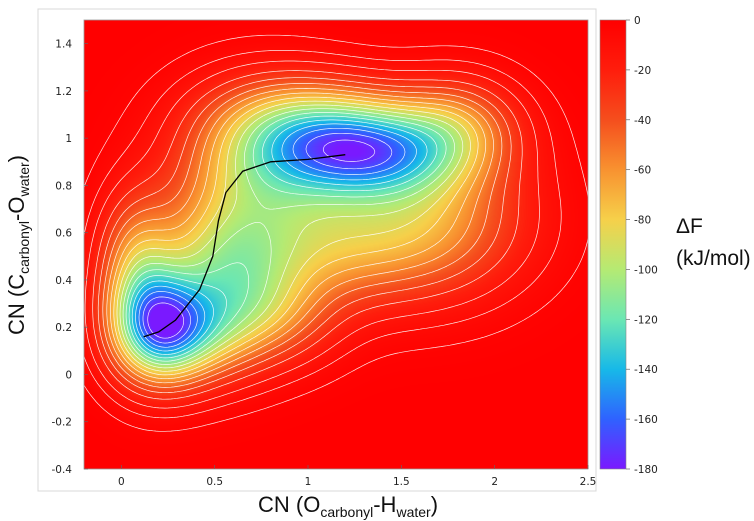 This screenshot has width=754, height=521. What do you see at coordinates (63, 45) in the screenshot?
I see `y-tick-label: 1.4` at bounding box center [63, 45].